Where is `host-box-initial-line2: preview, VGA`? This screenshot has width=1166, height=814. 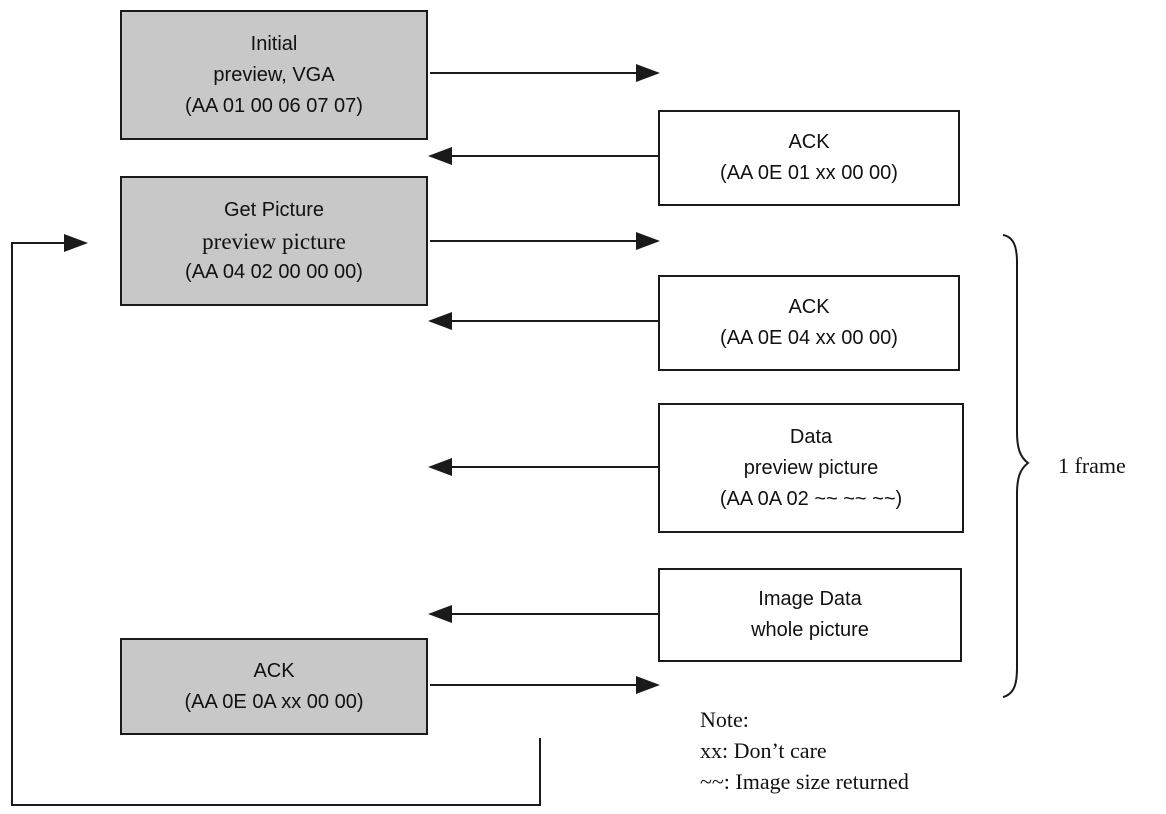 host-box-initial-line2: preview, VGA is located at coordinates (274, 74).